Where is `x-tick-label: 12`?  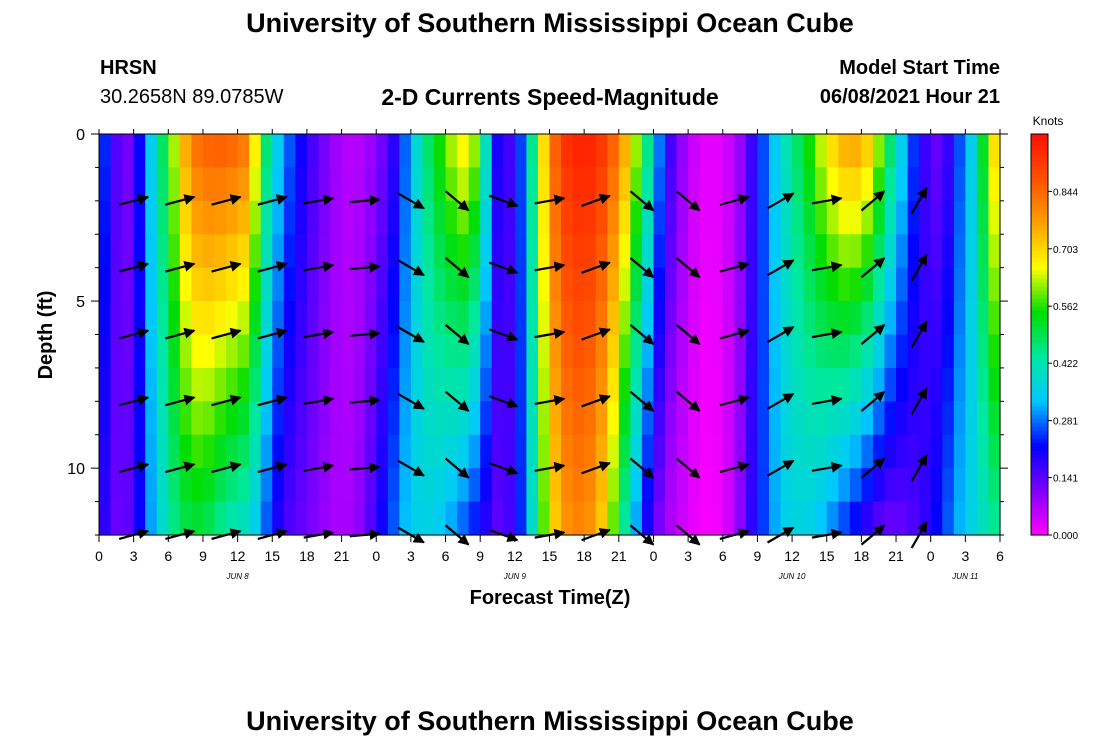 x-tick-label: 12 is located at coordinates (792, 556).